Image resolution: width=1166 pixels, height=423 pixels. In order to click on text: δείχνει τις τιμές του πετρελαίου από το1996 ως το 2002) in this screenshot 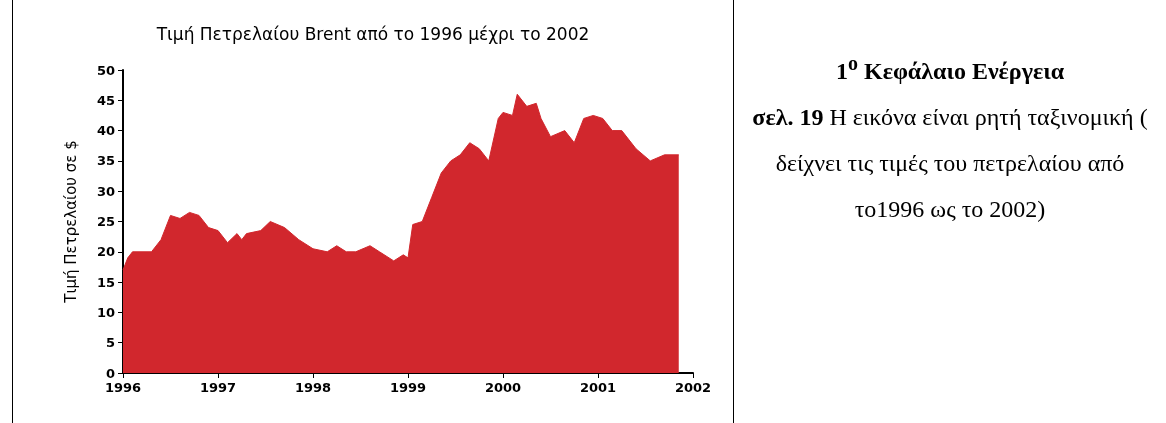, I will do `click(950, 186)`.